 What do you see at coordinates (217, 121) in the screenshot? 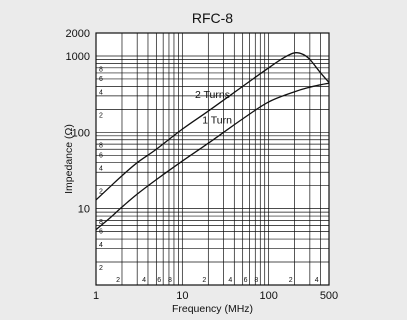
I see `curve-annotation: 1 Turn` at bounding box center [217, 121].